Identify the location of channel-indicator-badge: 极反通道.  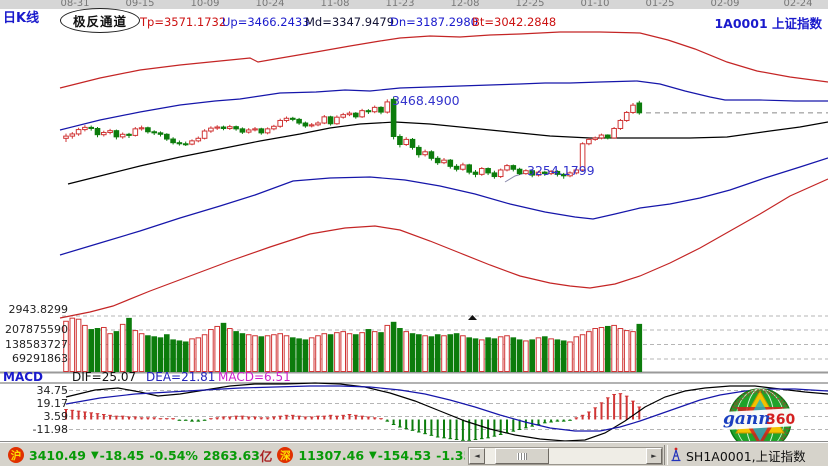
(100, 20).